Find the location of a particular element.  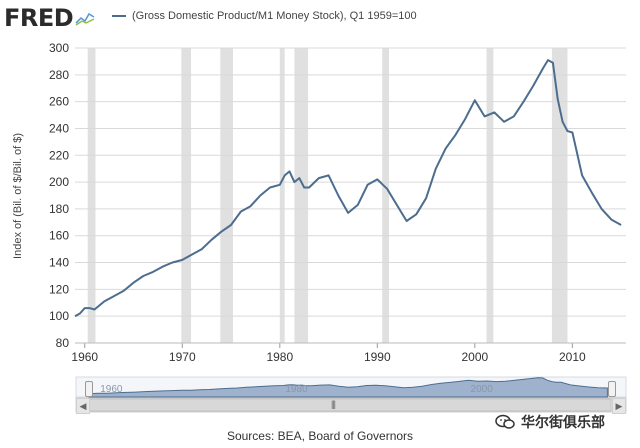

legend-line-swatch is located at coordinates (119, 16).